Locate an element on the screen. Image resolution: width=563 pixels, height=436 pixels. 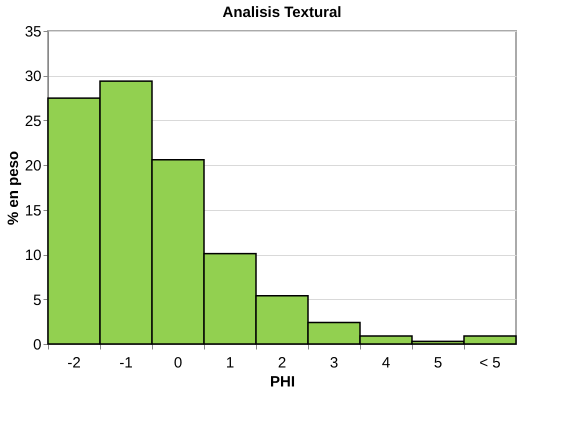
x-tick-label: 5 is located at coordinates (438, 363).